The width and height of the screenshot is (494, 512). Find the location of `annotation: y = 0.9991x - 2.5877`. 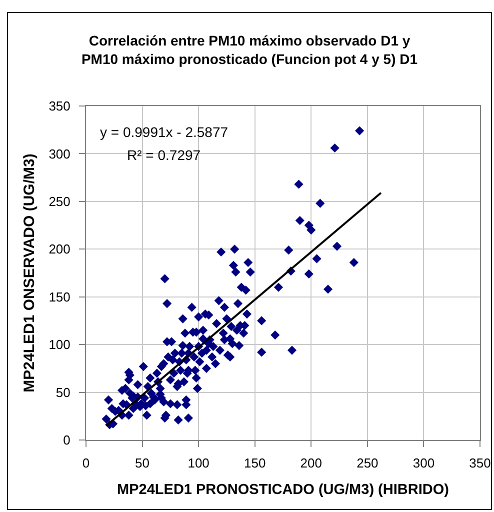

annotation: y = 0.9991x - 2.5877 is located at coordinates (164, 132).